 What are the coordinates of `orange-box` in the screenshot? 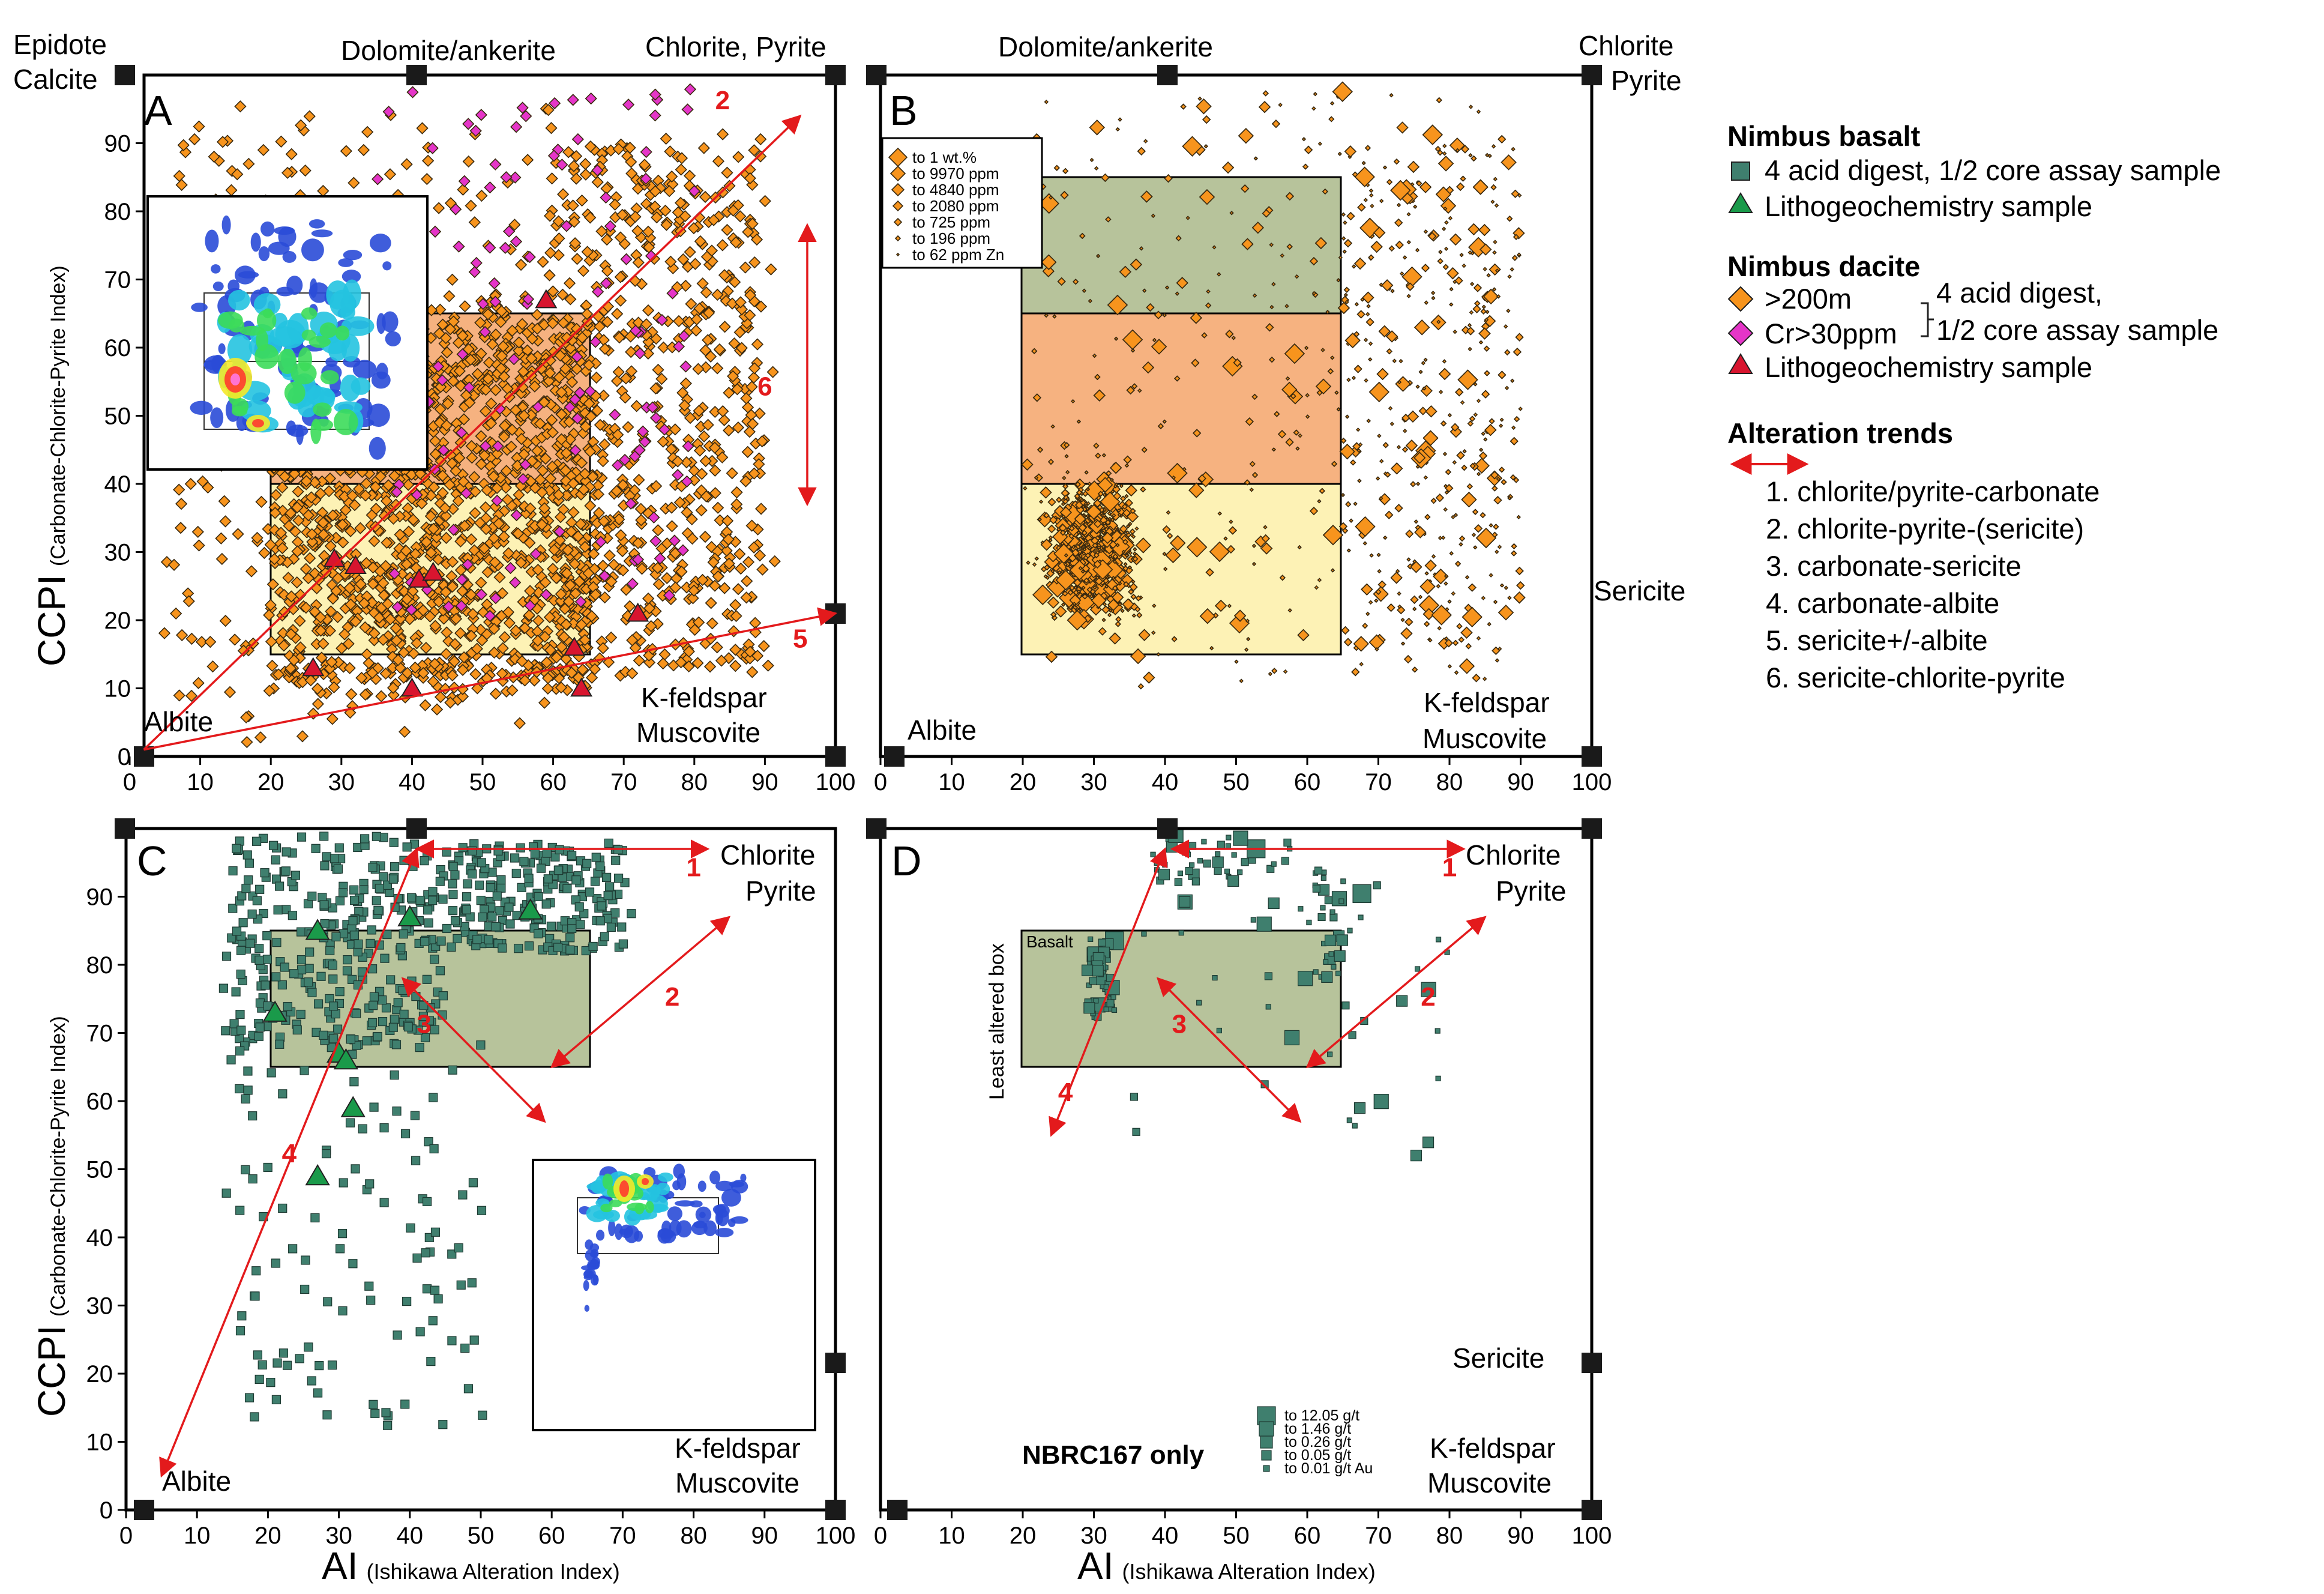 It's located at (1181, 398).